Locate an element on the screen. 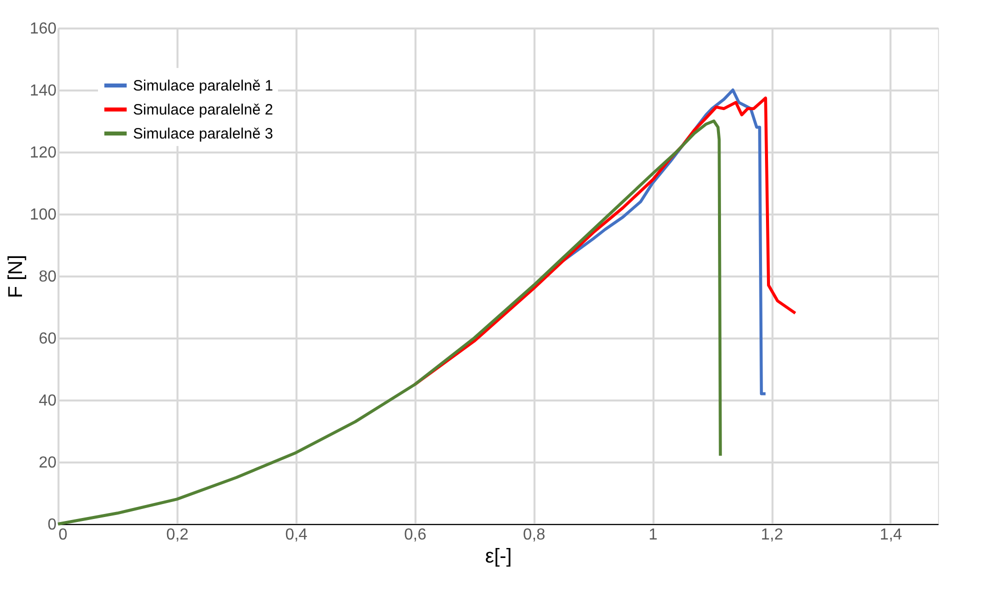 The width and height of the screenshot is (991, 605). x-tick-label: 0,8 is located at coordinates (534, 535).